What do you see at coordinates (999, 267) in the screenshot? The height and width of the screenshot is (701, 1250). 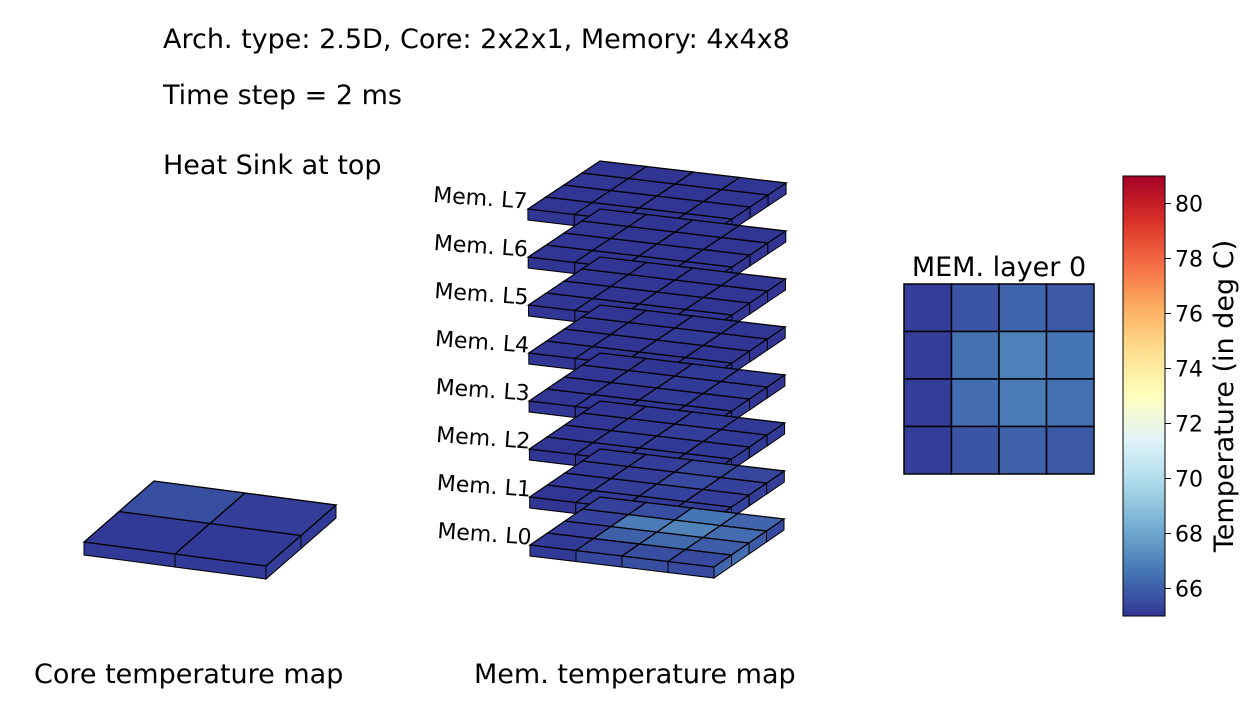 I see `mem-layer-title: MEM. layer 0` at bounding box center [999, 267].